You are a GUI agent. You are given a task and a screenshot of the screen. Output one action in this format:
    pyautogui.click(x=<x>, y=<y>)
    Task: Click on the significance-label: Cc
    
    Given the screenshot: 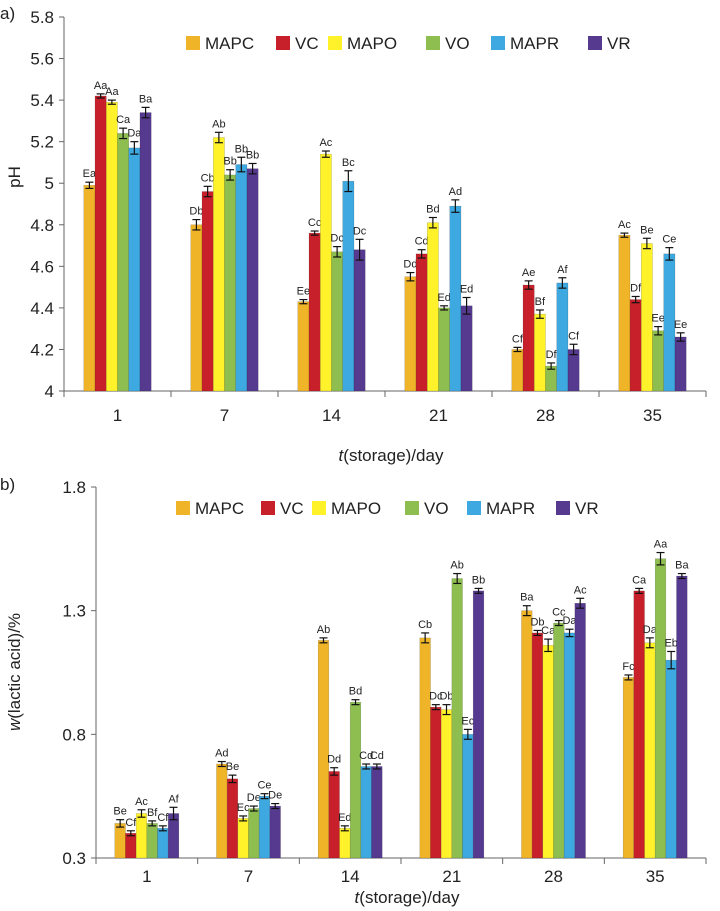 What is the action you would take?
    pyautogui.click(x=315, y=223)
    